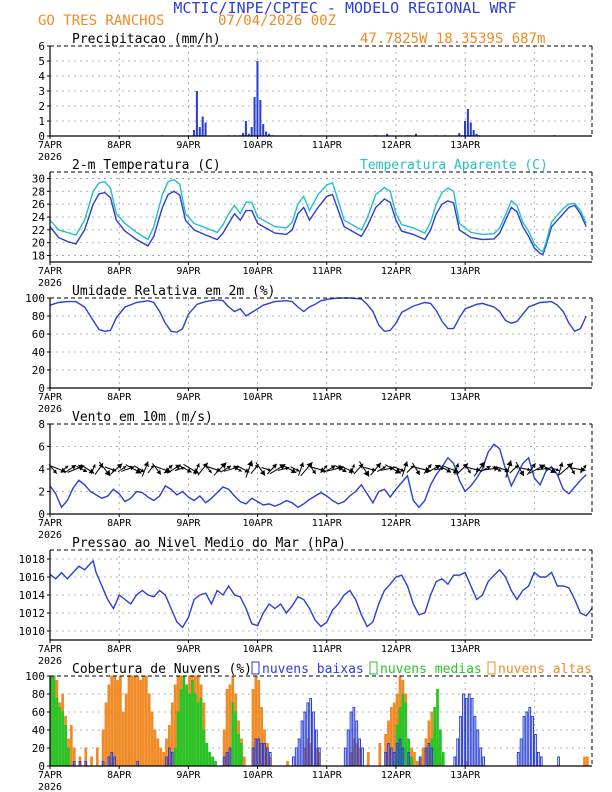  Describe the element at coordinates (209, 543) in the screenshot. I see `pressure-title: Pressao ao Nivel Medio do Mar (hPa)` at that location.